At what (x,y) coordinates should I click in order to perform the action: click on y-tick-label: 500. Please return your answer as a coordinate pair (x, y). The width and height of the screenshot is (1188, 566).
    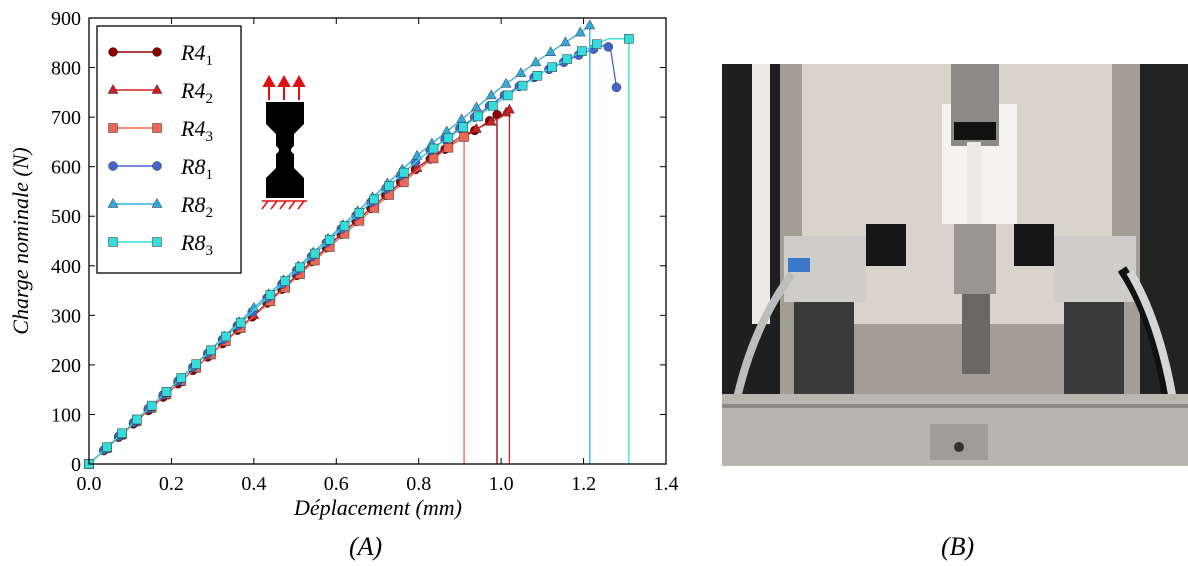
    Looking at the image, I should click on (66, 217).